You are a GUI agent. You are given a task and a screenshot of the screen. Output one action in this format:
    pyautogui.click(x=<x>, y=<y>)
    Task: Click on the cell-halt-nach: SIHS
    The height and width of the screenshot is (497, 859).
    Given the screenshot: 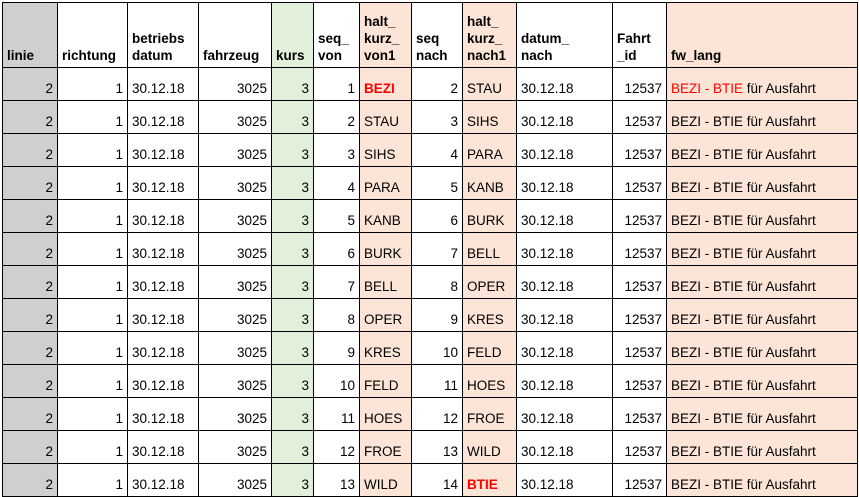 What is the action you would take?
    pyautogui.click(x=489, y=117)
    